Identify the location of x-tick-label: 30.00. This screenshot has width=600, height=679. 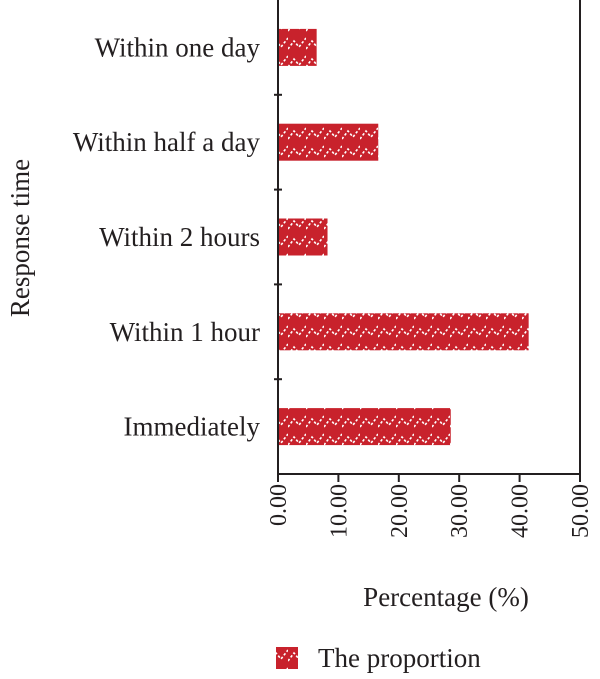
(460, 511).